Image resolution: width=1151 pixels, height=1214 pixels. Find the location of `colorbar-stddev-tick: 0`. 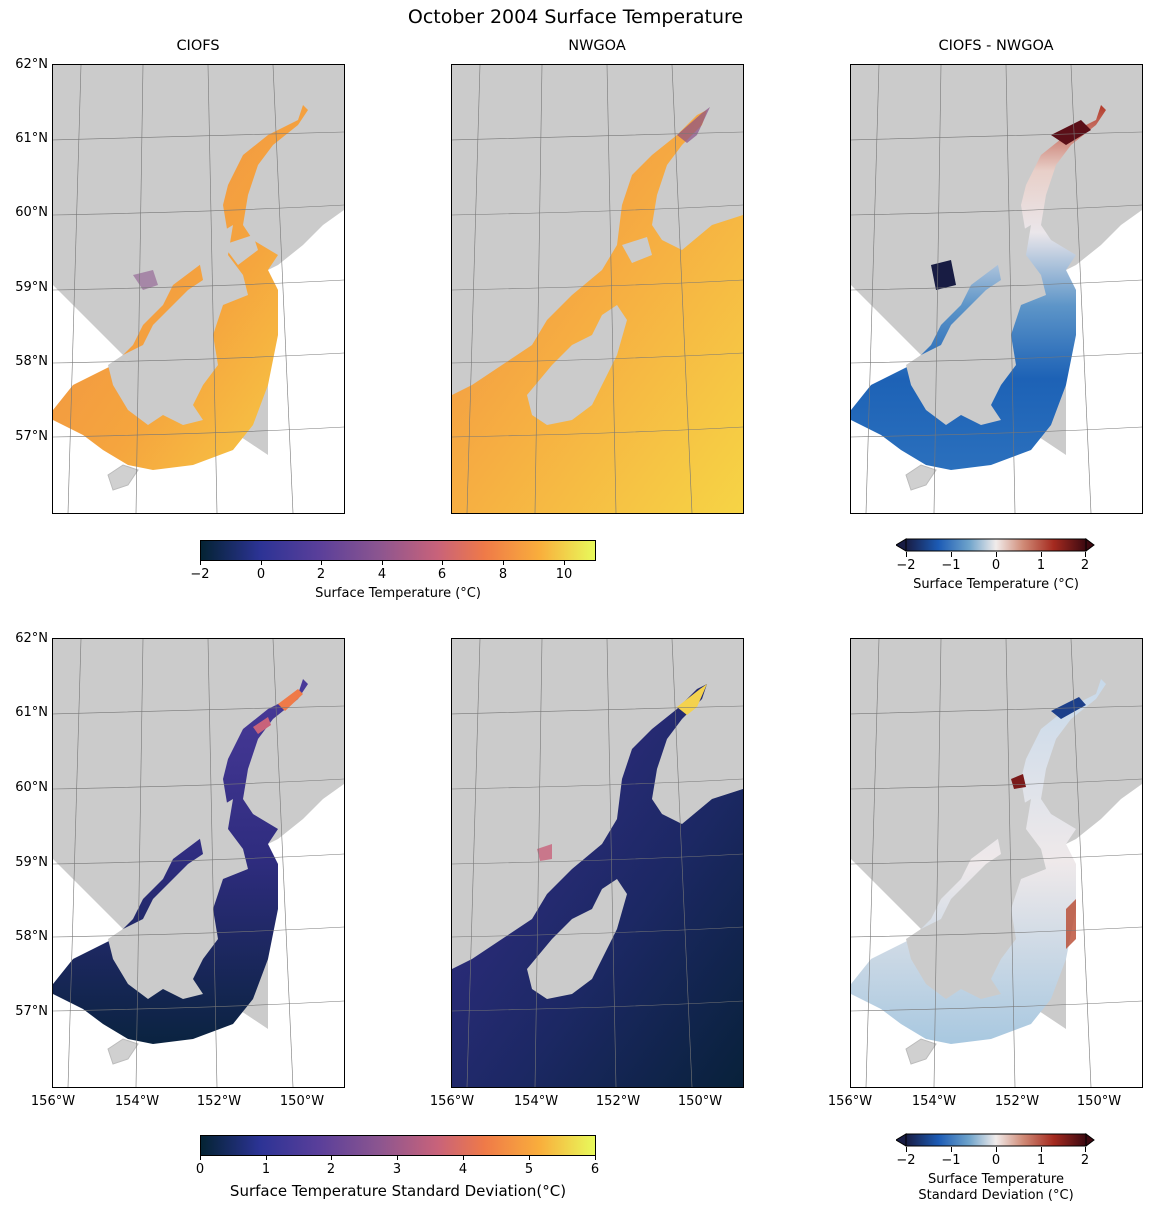

colorbar-stddev-tick: 0 is located at coordinates (200, 1169).